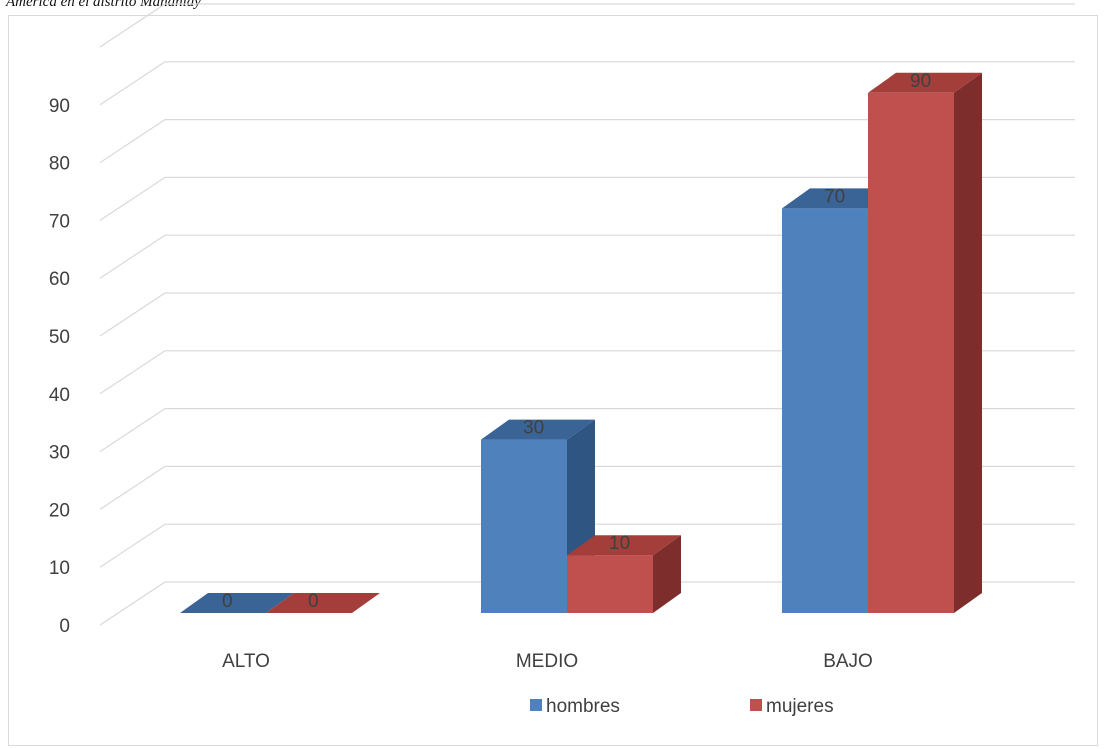 Image resolution: width=1109 pixels, height=749 pixels. I want to click on legend-item-mujeres: mujeres, so click(792, 706).